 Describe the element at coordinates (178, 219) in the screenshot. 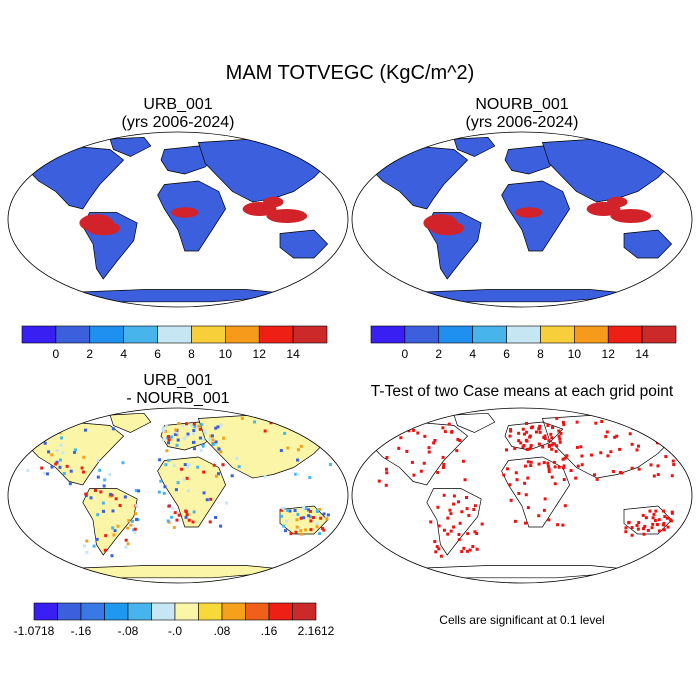

I see `map-urb-border` at that location.